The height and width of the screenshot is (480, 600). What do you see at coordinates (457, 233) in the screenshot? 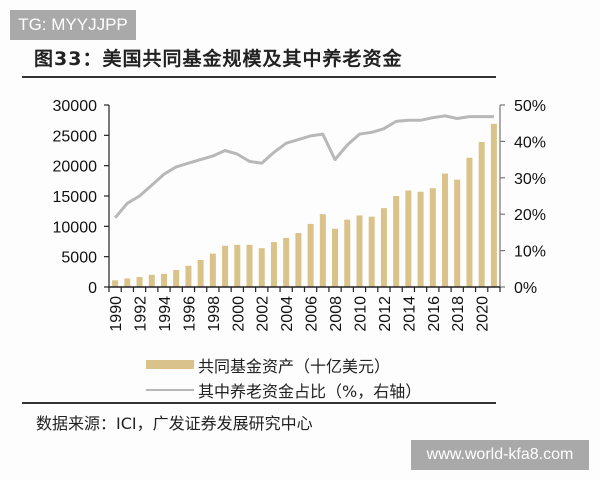
I see `bar-2018` at bounding box center [457, 233].